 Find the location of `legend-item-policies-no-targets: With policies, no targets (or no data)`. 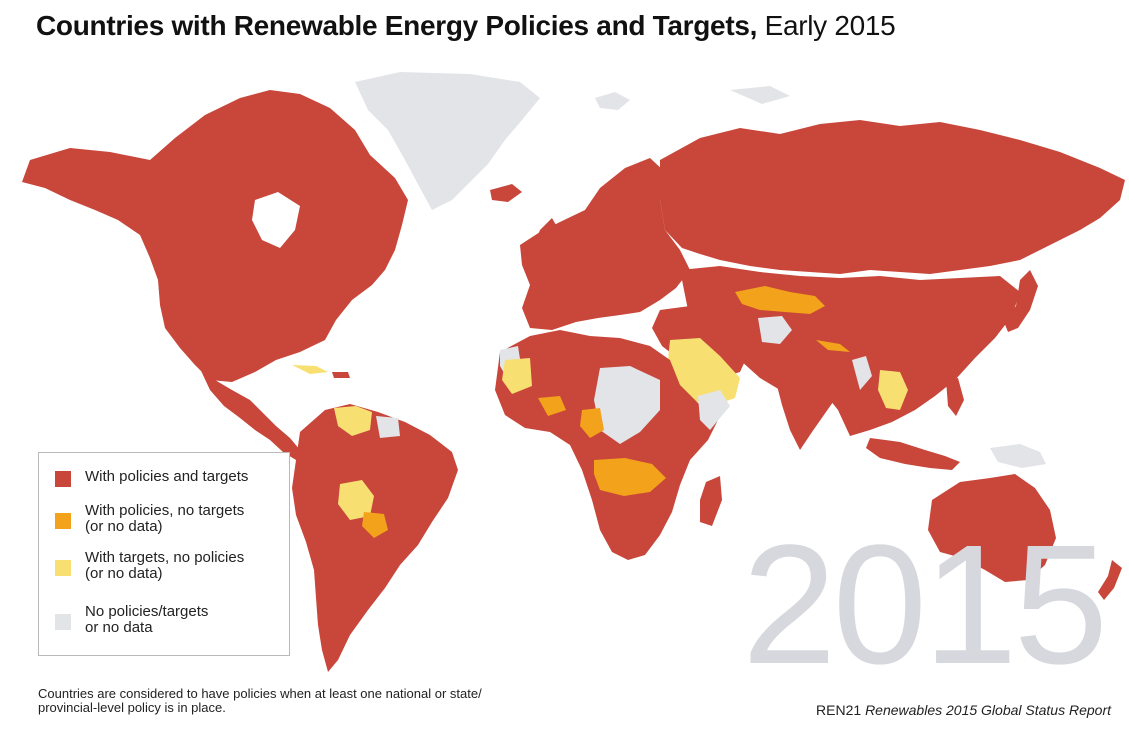

legend-item-policies-no-targets: With policies, no targets (or no data) is located at coordinates (149, 519).